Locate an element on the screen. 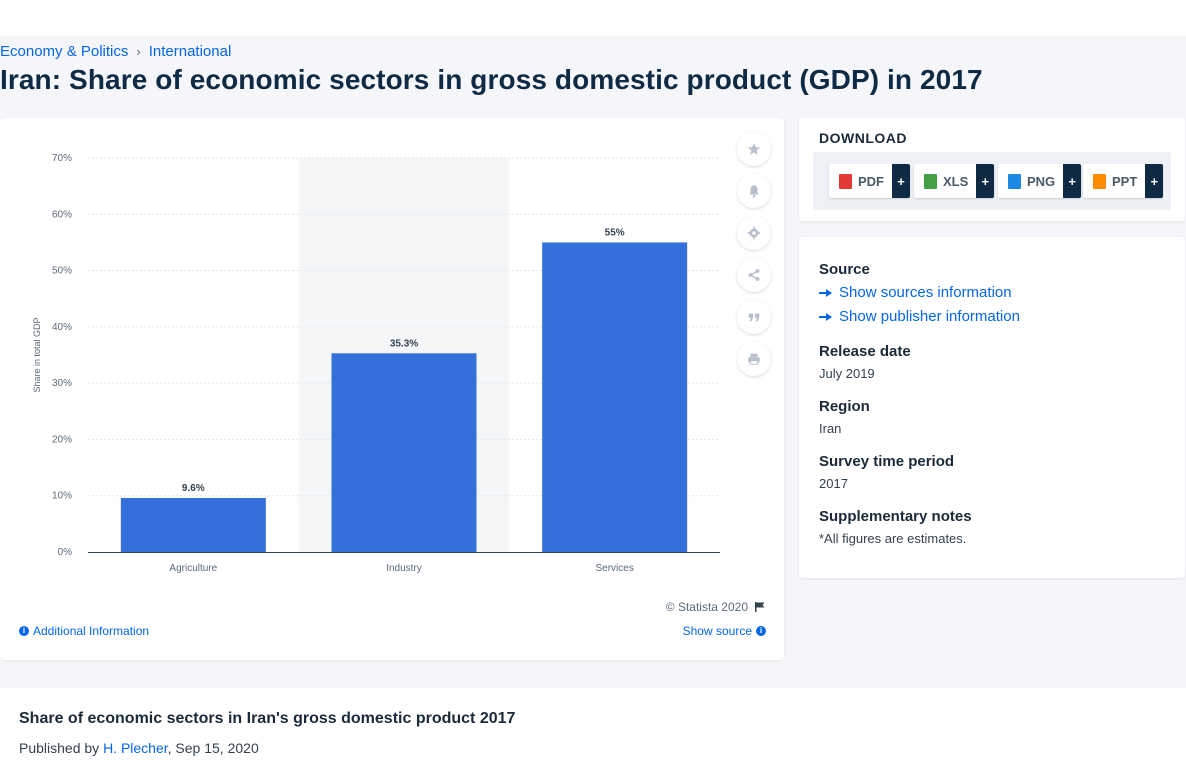  flag-icon is located at coordinates (760, 607).